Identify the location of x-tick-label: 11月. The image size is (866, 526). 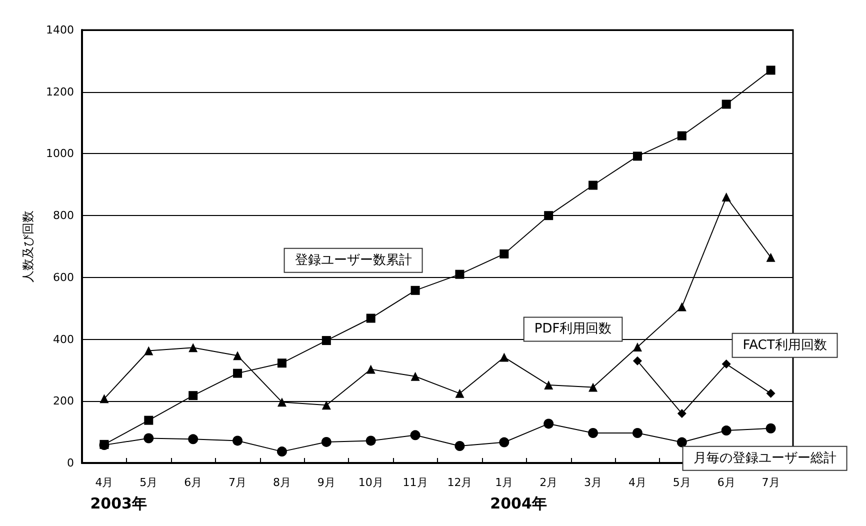
(415, 482).